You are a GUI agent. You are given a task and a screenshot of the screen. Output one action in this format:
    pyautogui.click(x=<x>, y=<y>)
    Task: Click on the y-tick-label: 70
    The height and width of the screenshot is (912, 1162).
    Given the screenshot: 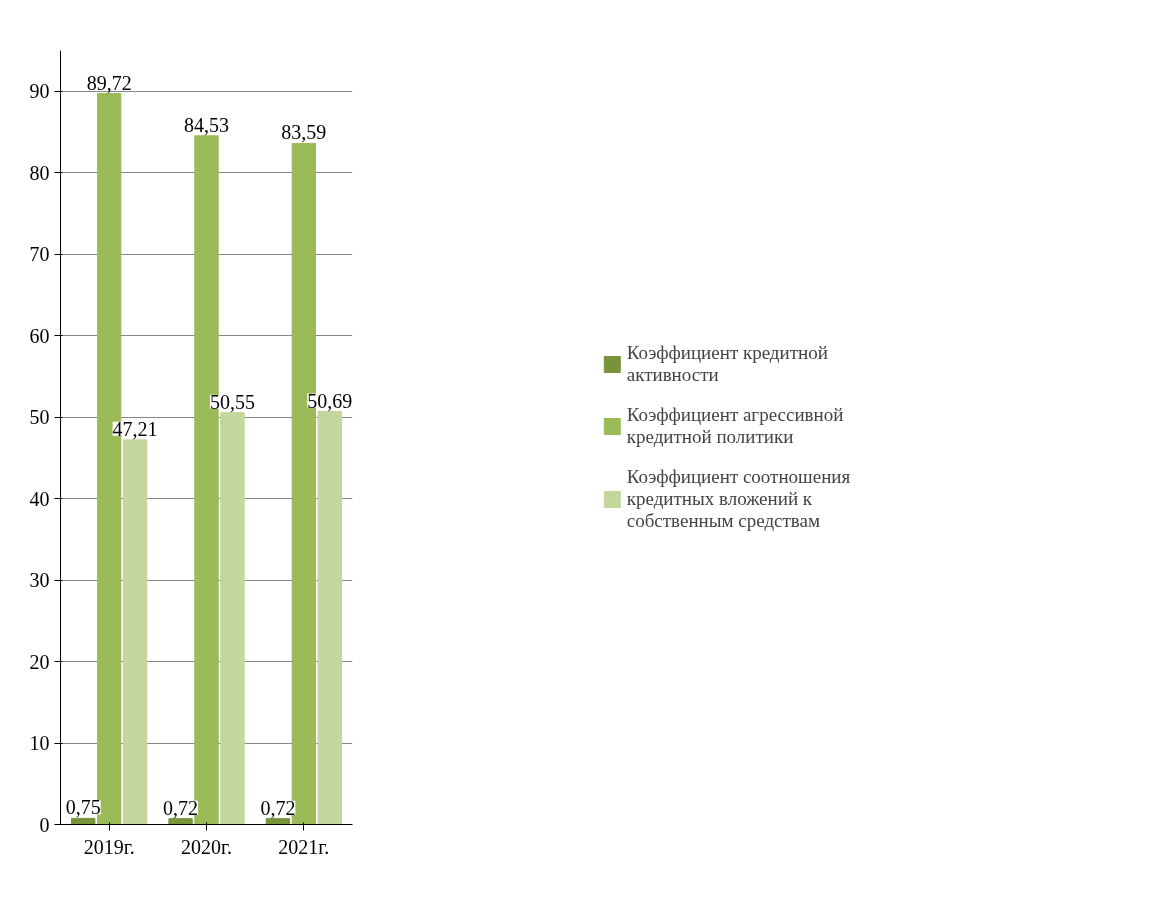 What is the action you would take?
    pyautogui.click(x=39, y=254)
    